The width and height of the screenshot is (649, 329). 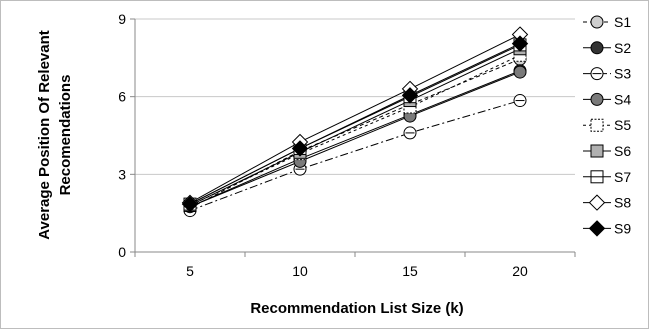 I want to click on marker-S9-k15, so click(x=410, y=95).